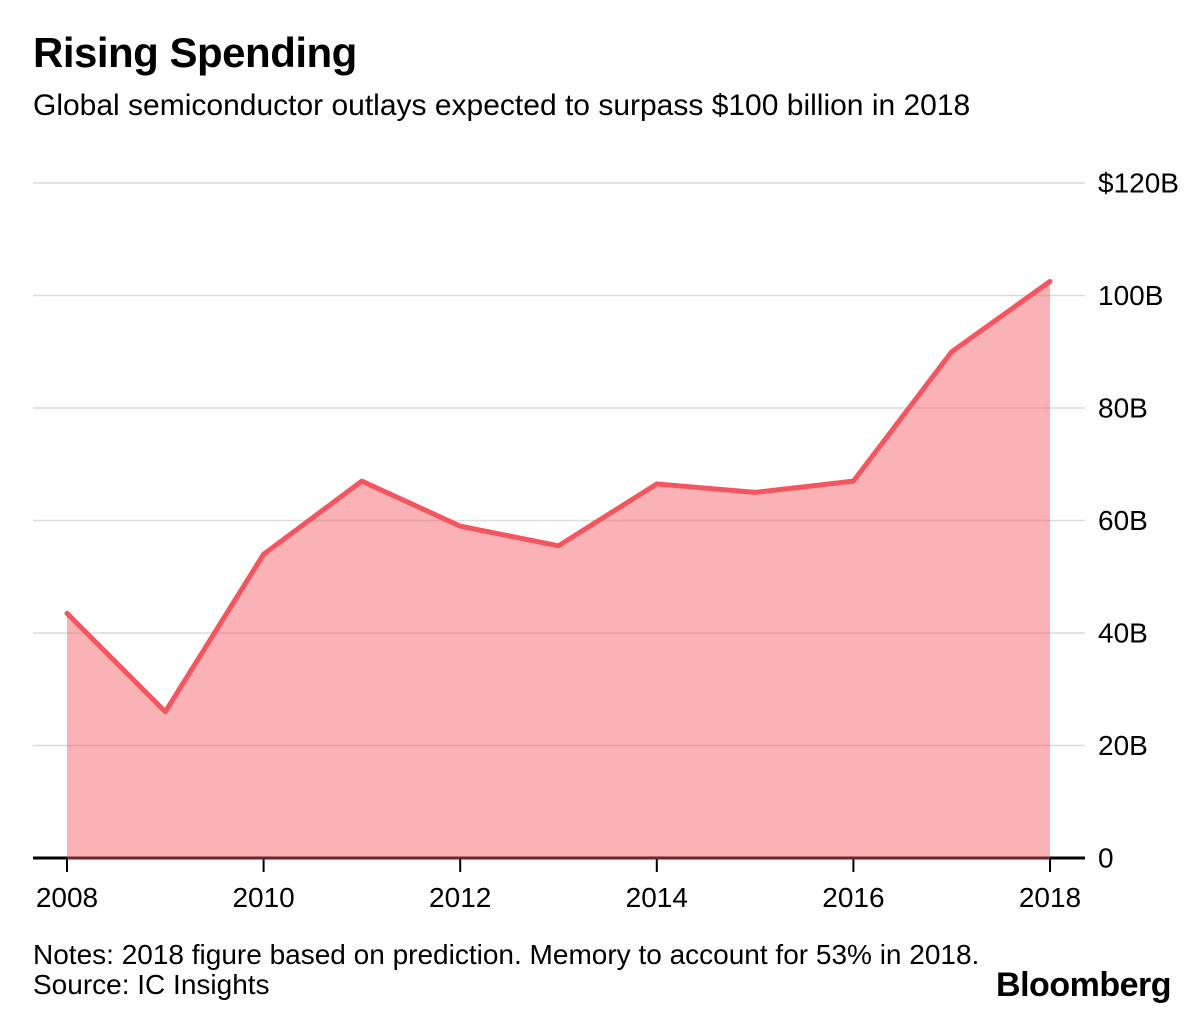  What do you see at coordinates (1130, 295) in the screenshot?
I see `y-axis-label: 100B` at bounding box center [1130, 295].